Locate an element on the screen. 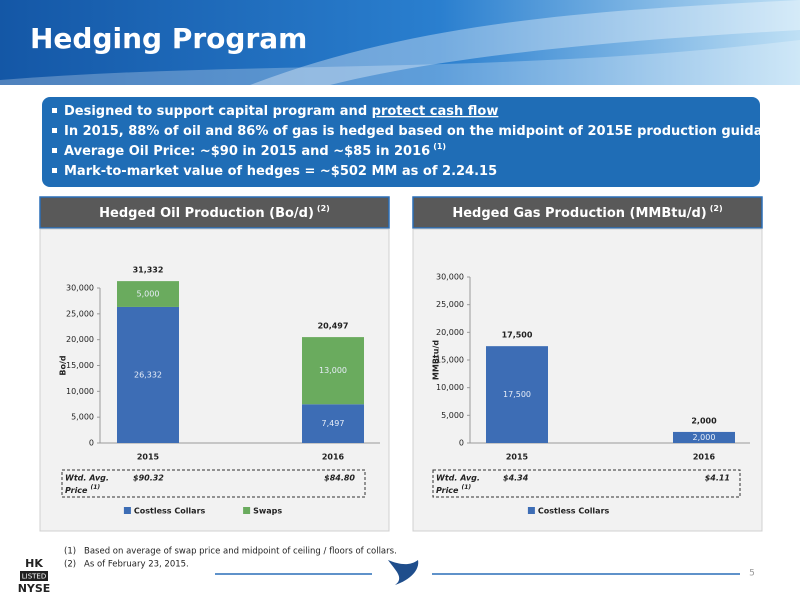  total-label: 17,500 is located at coordinates (517, 335).